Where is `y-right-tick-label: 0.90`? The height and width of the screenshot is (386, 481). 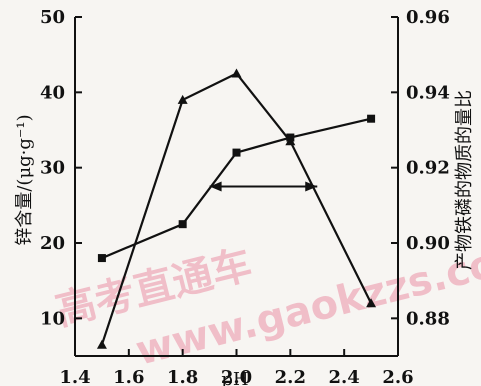 y-right-tick-label: 0.90 is located at coordinates (428, 243).